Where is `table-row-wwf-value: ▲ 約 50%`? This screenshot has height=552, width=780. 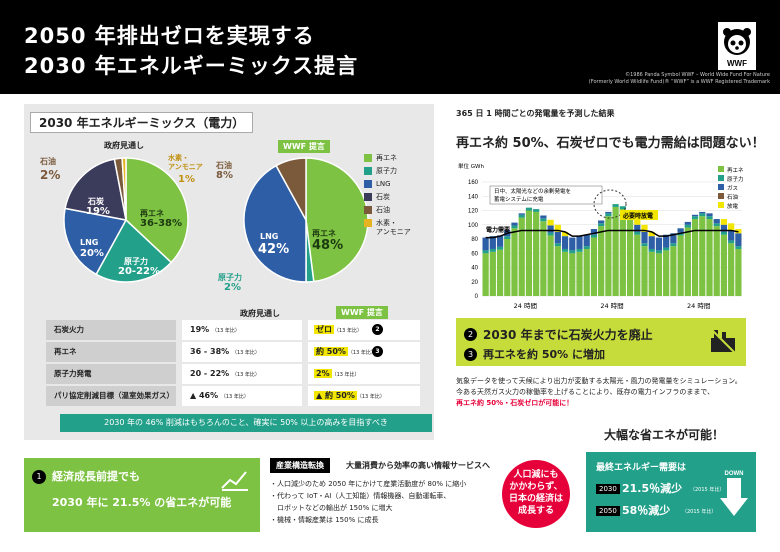
table-row-wwf-value: ▲ 約 50% is located at coordinates (335, 395).